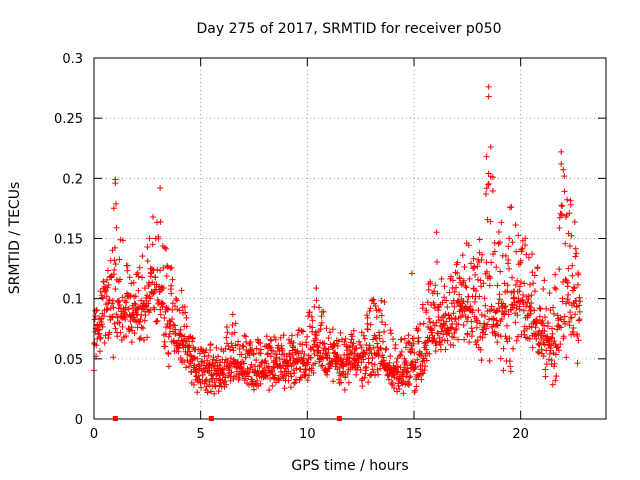 The width and height of the screenshot is (640, 480). Describe the element at coordinates (72, 59) in the screenshot. I see `y-tick-label: 0.3` at that location.